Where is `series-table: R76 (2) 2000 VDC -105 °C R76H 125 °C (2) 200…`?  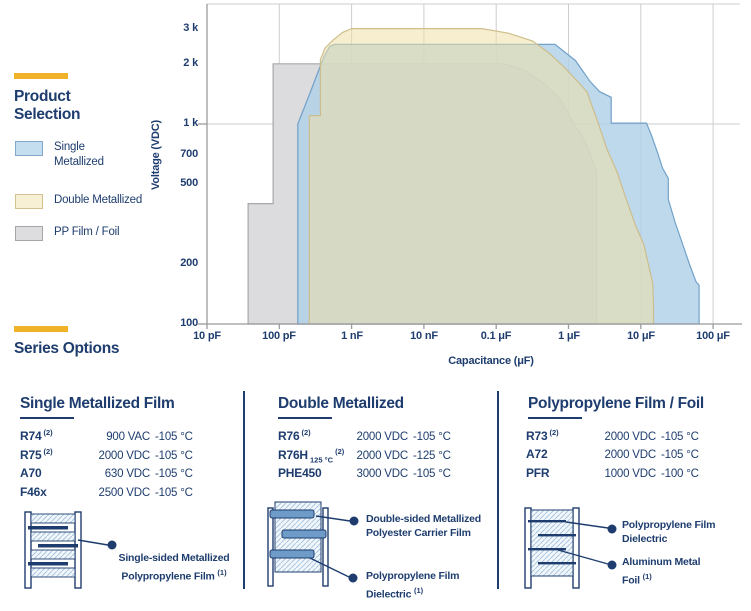
series-table: R76 (2) 2000 VDC -105 °C R76H 125 °C (2) 200… is located at coordinates (385, 456).